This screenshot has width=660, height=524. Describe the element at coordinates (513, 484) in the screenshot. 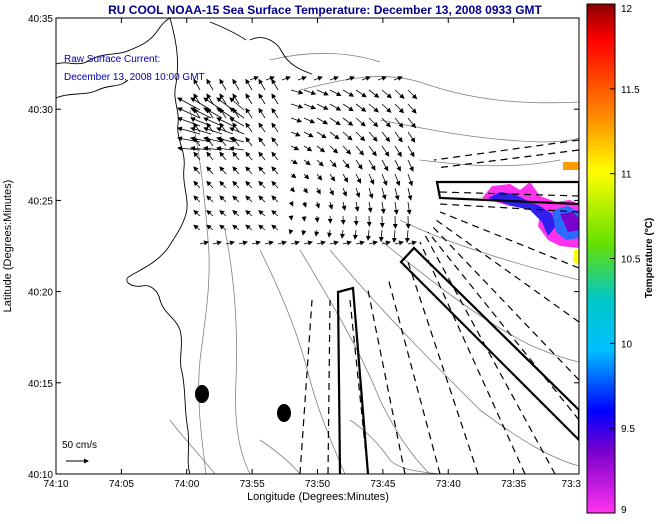

I see `x-tick-label: 73:35` at that location.